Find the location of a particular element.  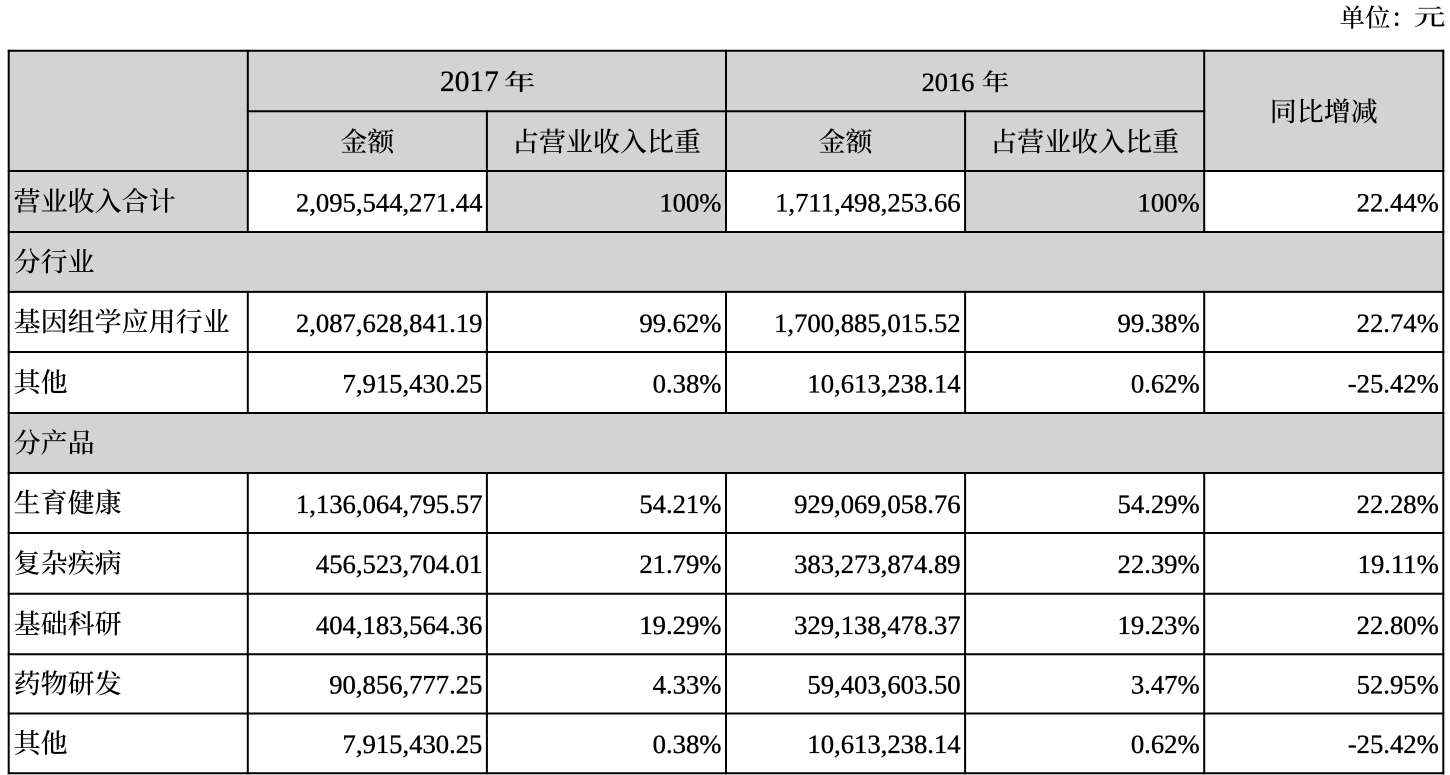

svg-text: 22.28% is located at coordinates (1398, 504).